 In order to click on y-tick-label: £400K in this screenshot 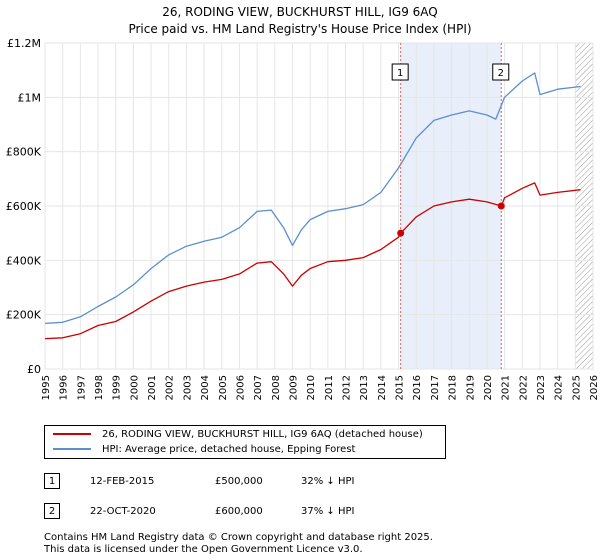, I will do `click(24, 260)`.